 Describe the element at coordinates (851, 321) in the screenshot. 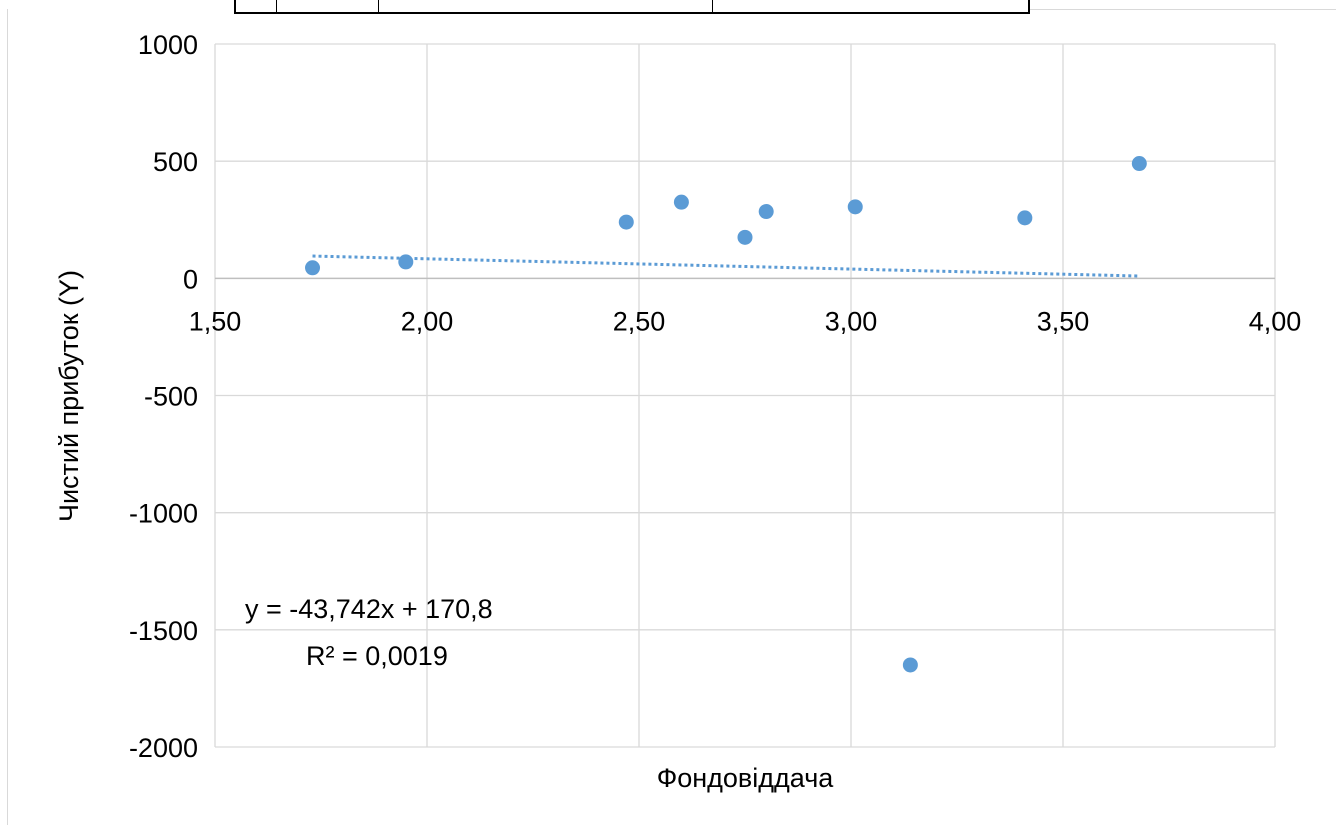

I see `x-tick-label: 3,00` at that location.